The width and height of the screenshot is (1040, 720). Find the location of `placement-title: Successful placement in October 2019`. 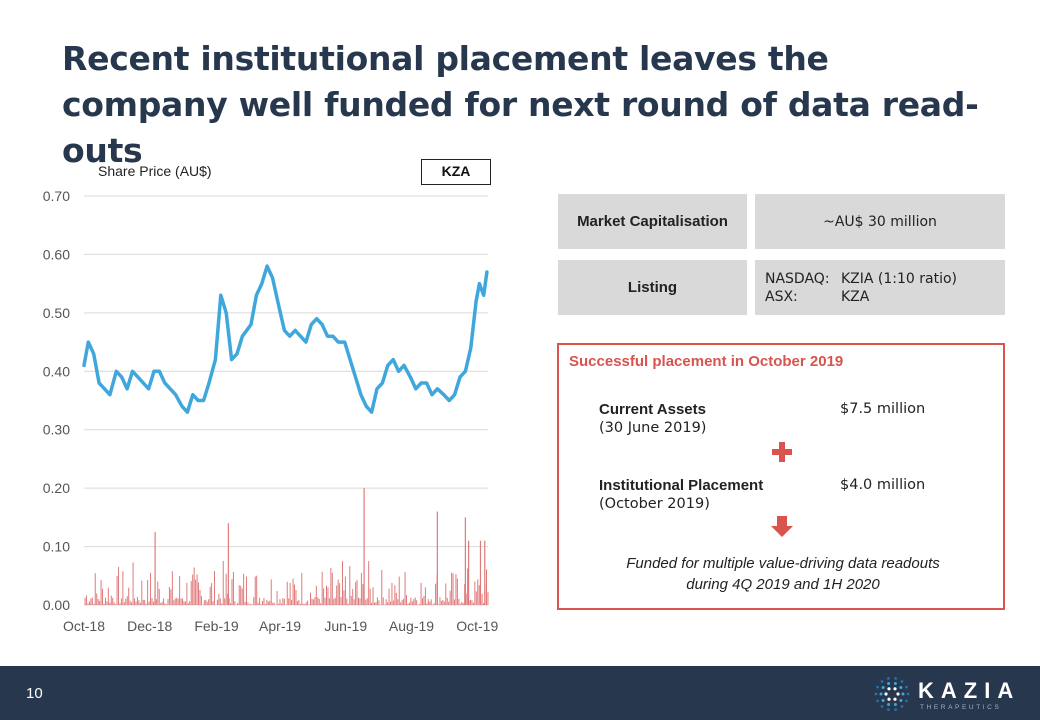

placement-title: Successful placement in October 2019 is located at coordinates (706, 361).